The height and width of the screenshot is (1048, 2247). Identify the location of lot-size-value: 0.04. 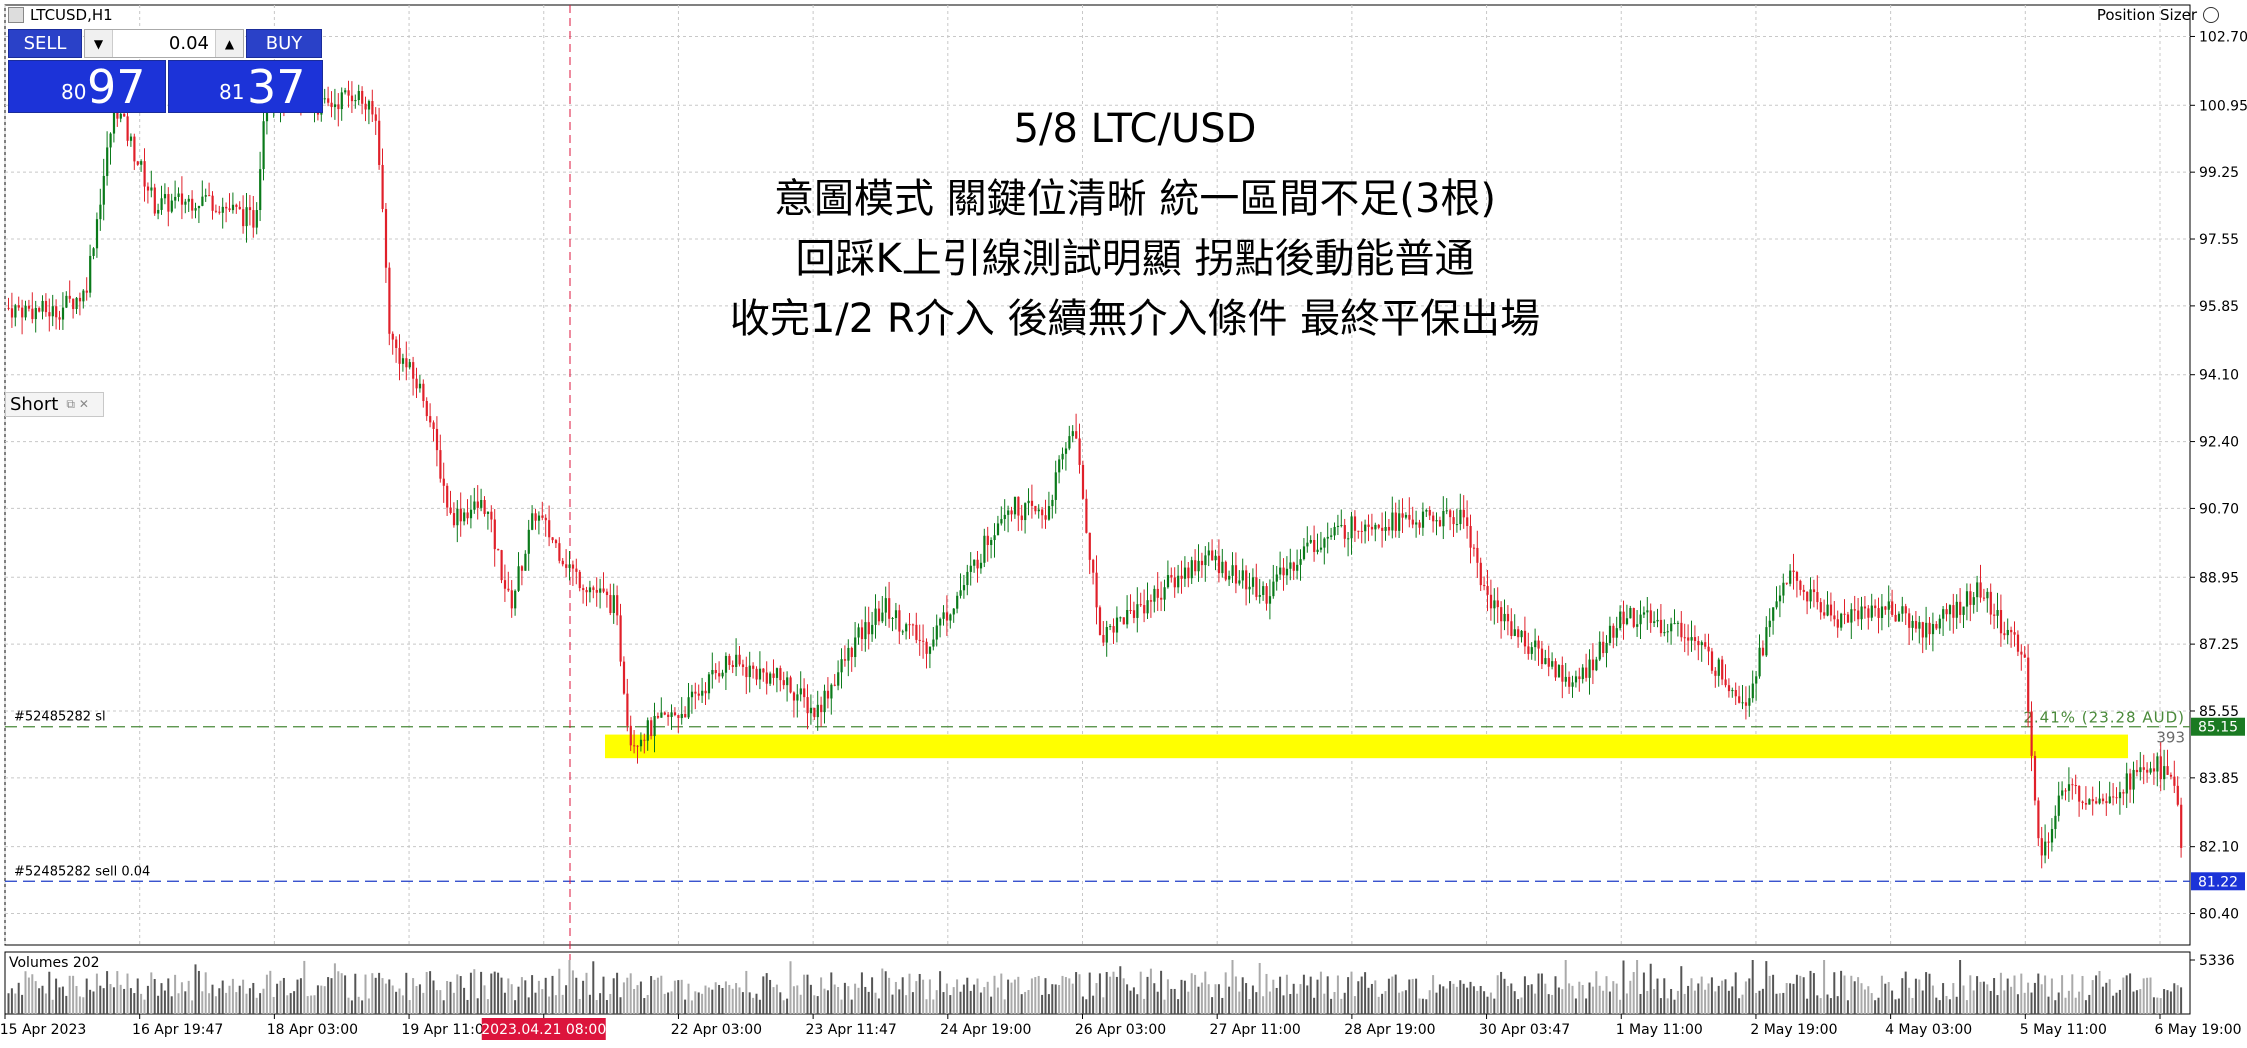
(188, 43).